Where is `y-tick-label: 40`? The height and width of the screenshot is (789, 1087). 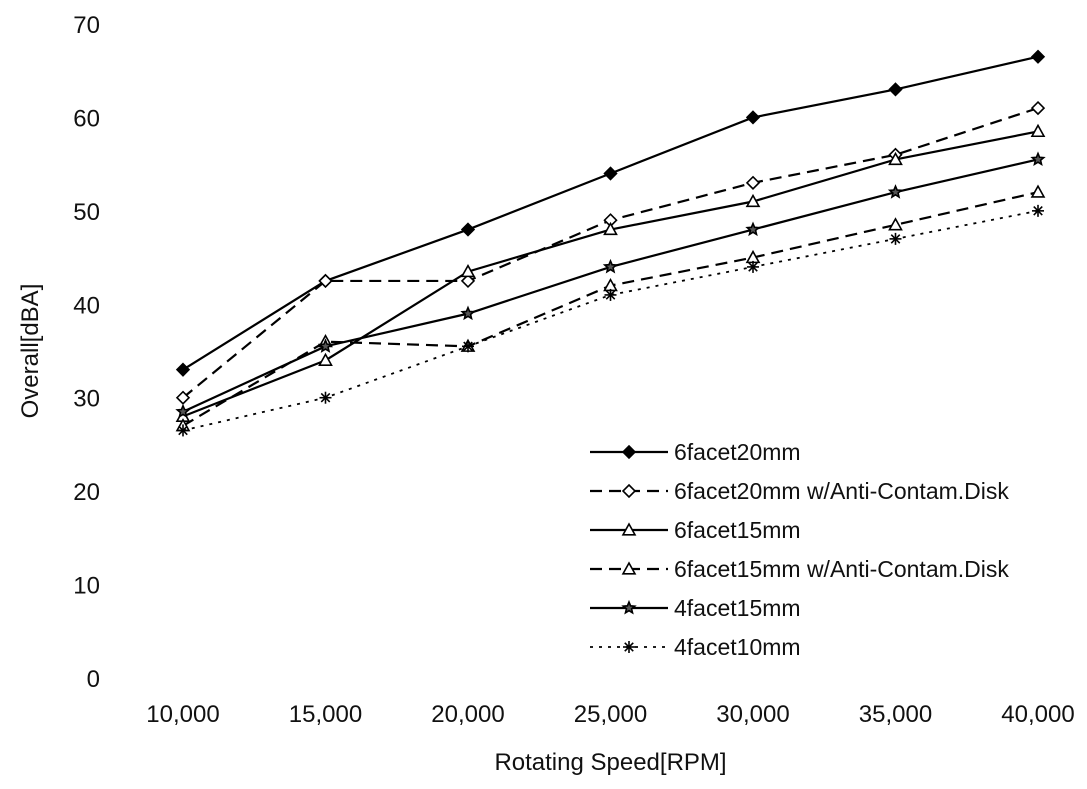 y-tick-label: 40 is located at coordinates (86, 305).